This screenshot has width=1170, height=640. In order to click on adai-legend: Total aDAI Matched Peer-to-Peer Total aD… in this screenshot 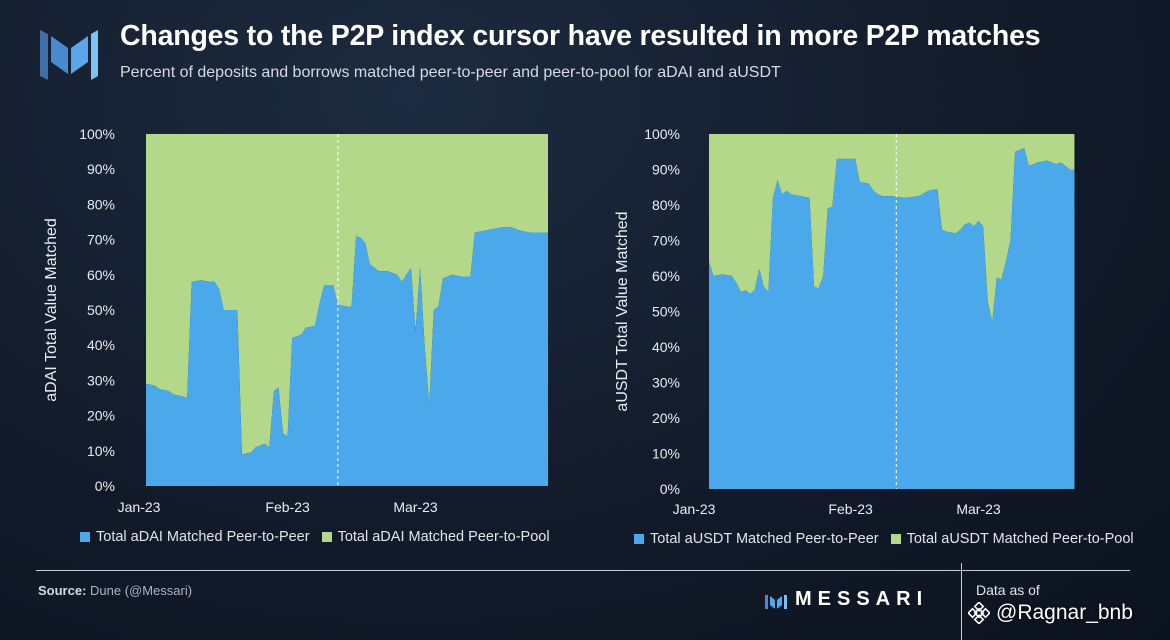, I will do `click(315, 537)`.